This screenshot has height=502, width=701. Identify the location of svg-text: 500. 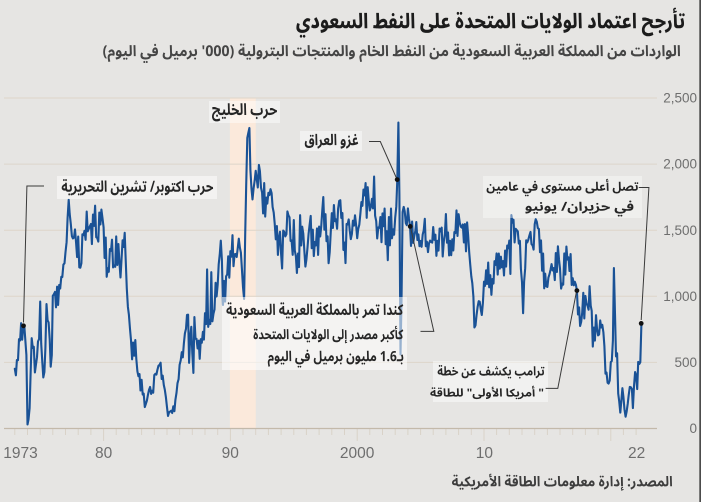
(685, 362).